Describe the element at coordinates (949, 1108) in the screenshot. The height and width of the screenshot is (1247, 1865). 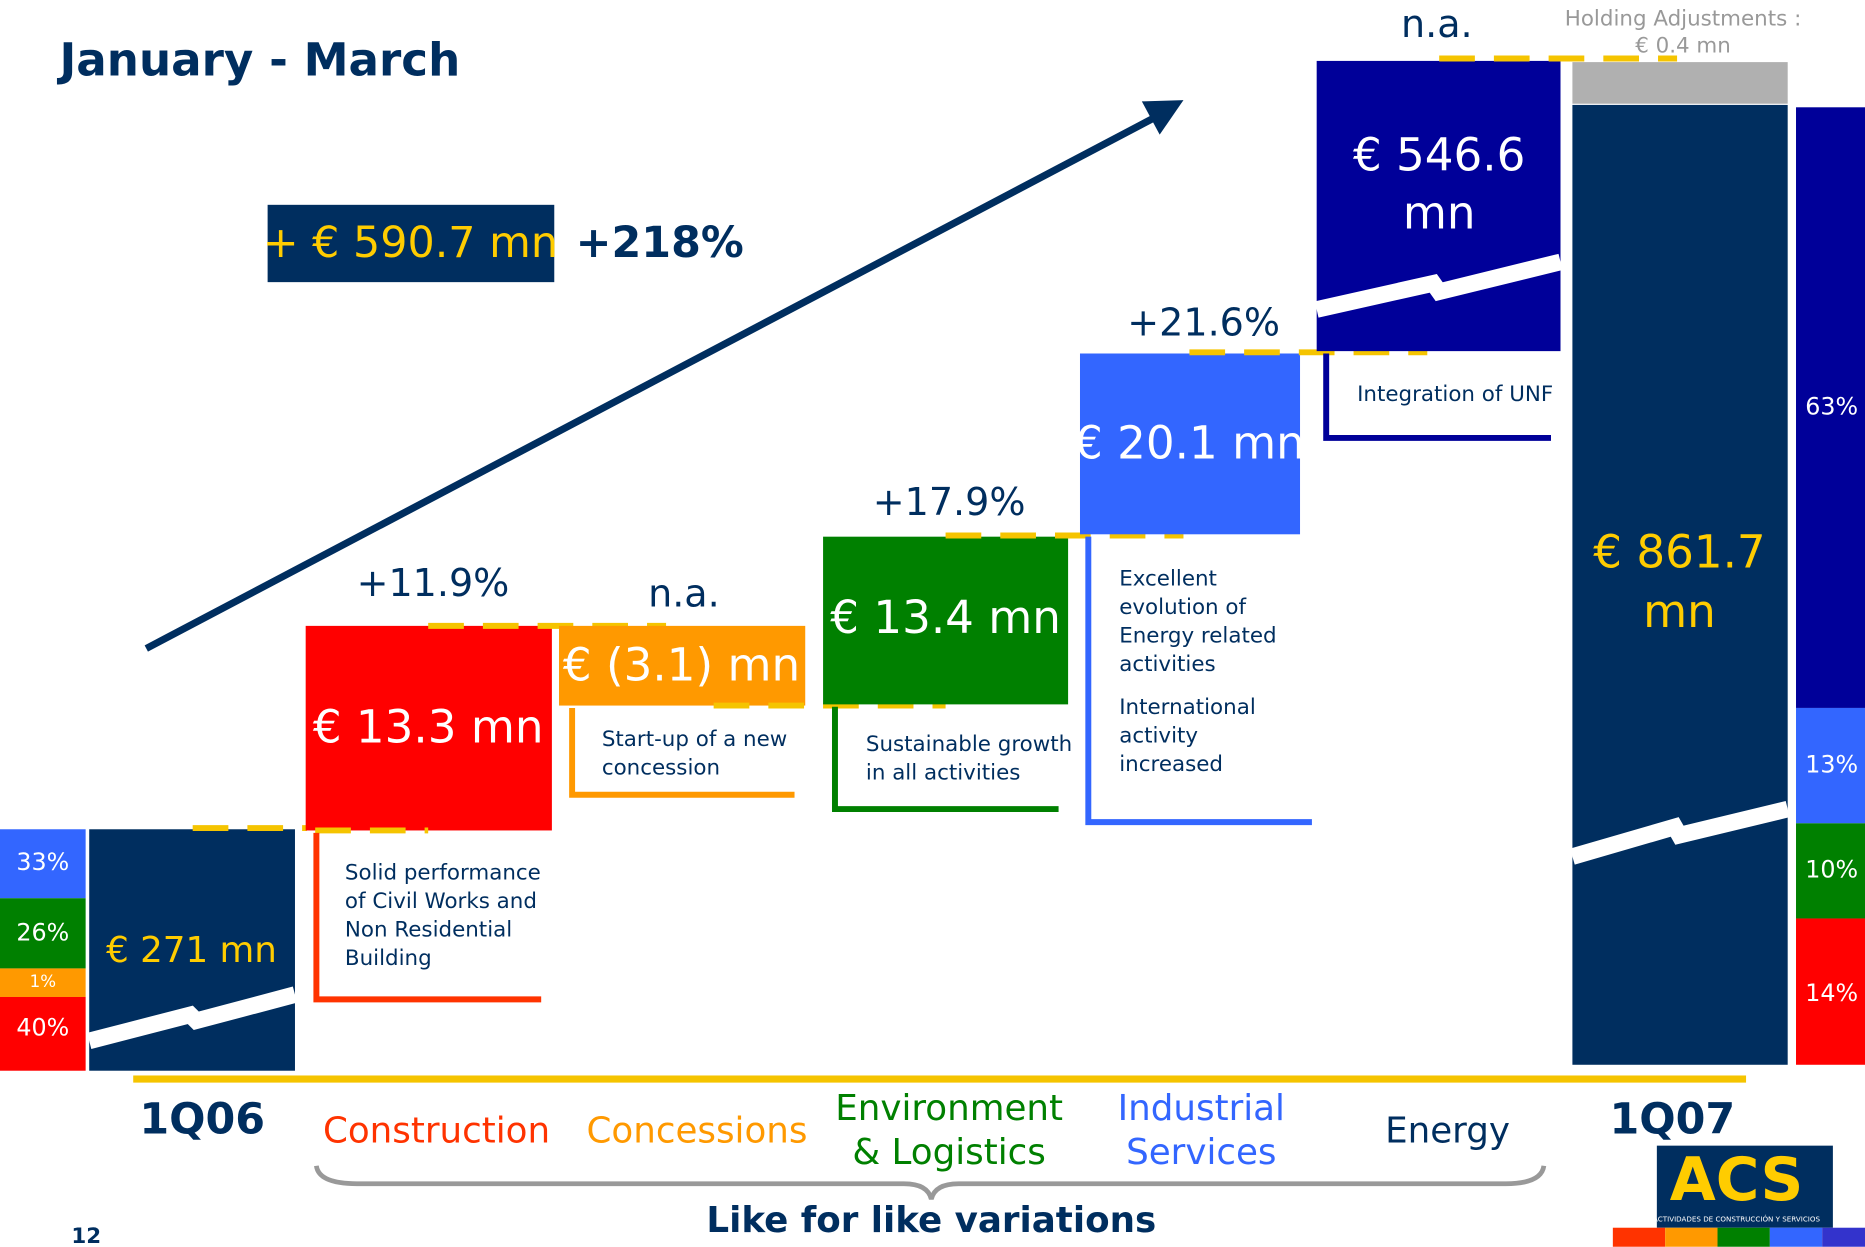
I see `category: Environment` at that location.